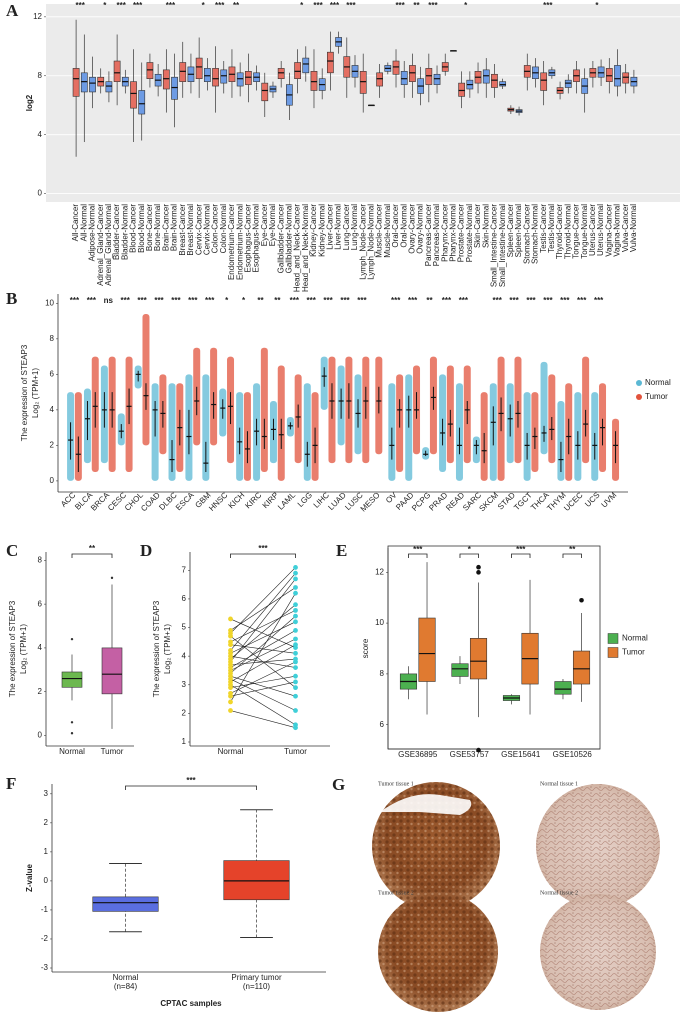  Describe the element at coordinates (502, 245) in the screenshot. I see `x-tick-label: Small_Intestine-Normal` at that location.